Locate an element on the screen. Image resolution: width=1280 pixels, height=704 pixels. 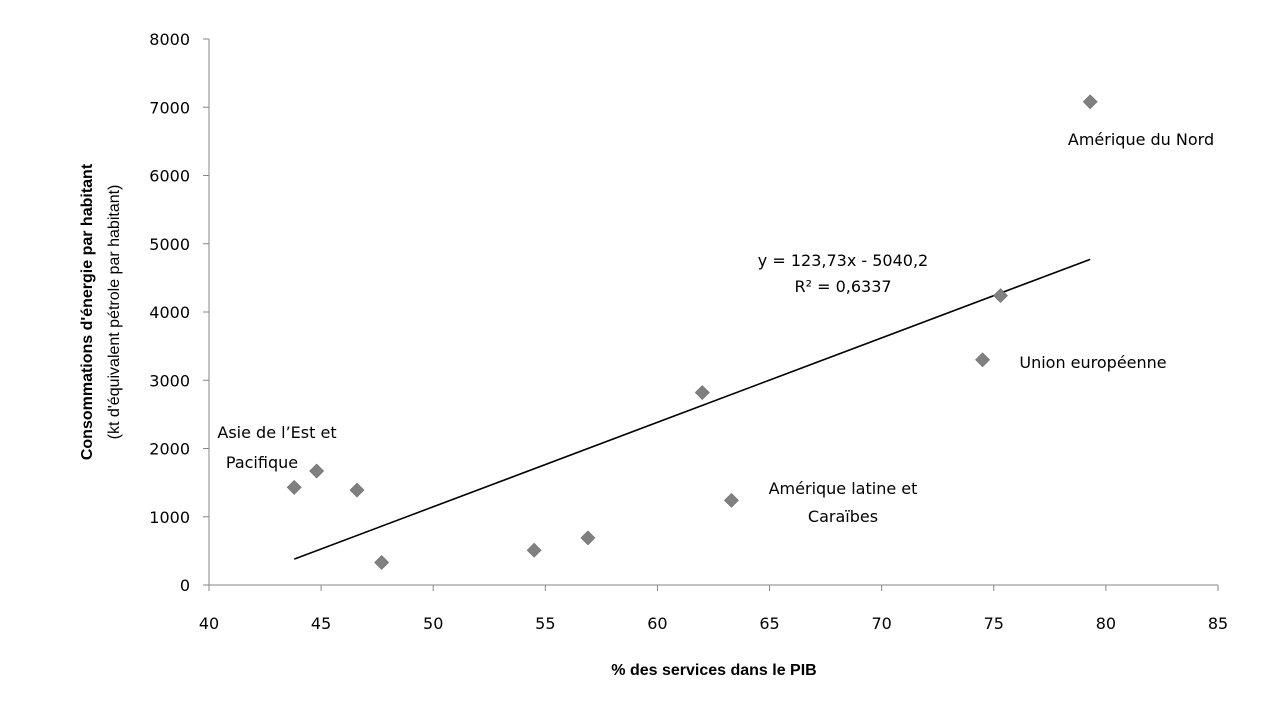
annotation-asie-line2: Pacifique is located at coordinates (262, 462).